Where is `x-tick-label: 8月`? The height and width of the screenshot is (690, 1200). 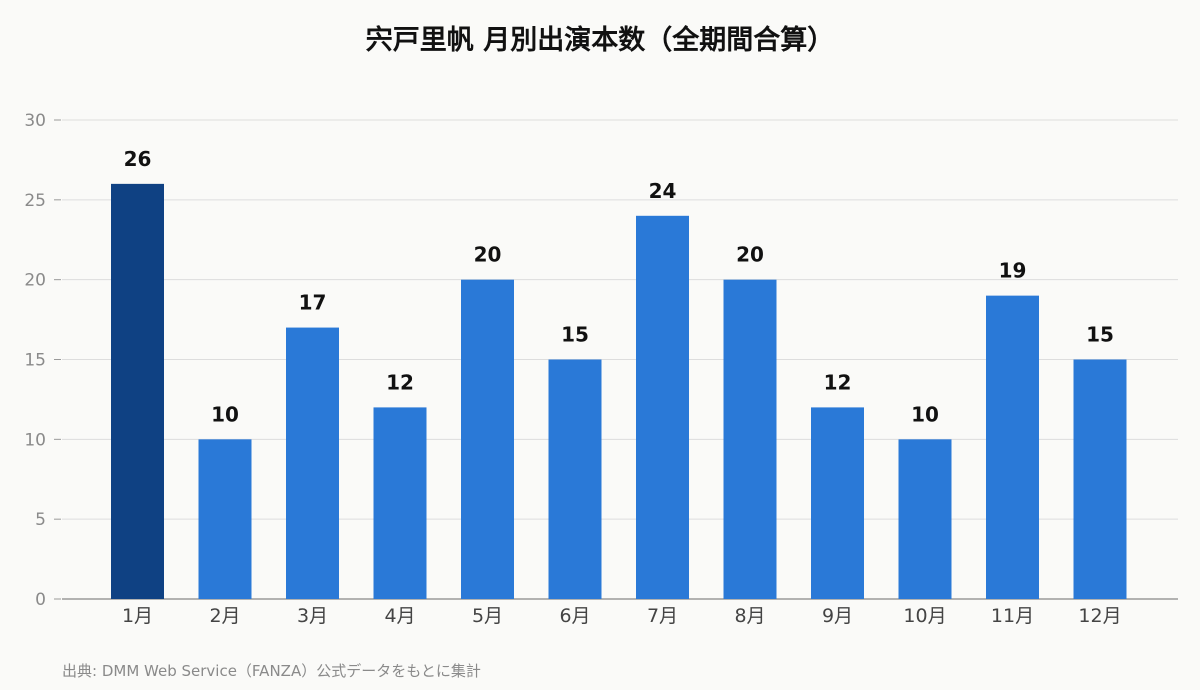
x-tick-label: 8月 is located at coordinates (749, 616).